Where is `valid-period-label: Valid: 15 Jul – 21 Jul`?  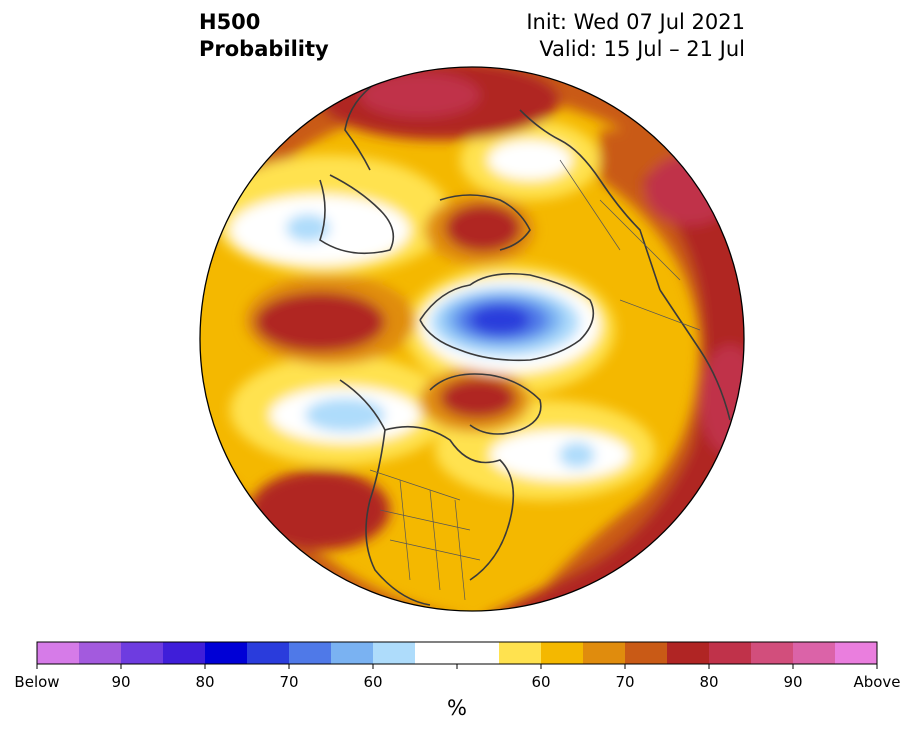
valid-period-label: Valid: 15 Jul – 21 Jul is located at coordinates (642, 49).